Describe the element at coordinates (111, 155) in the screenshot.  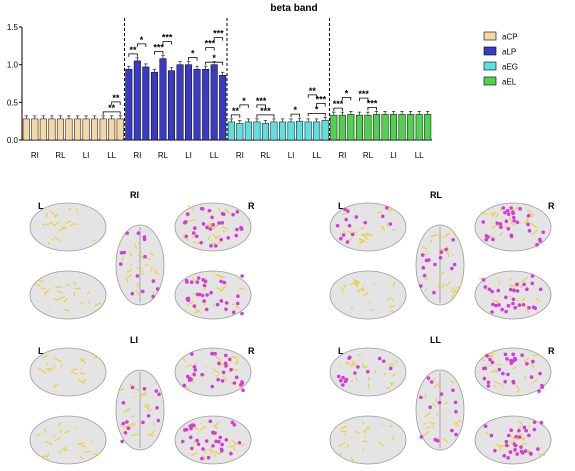
I see `x-tick-label: LL` at that location.